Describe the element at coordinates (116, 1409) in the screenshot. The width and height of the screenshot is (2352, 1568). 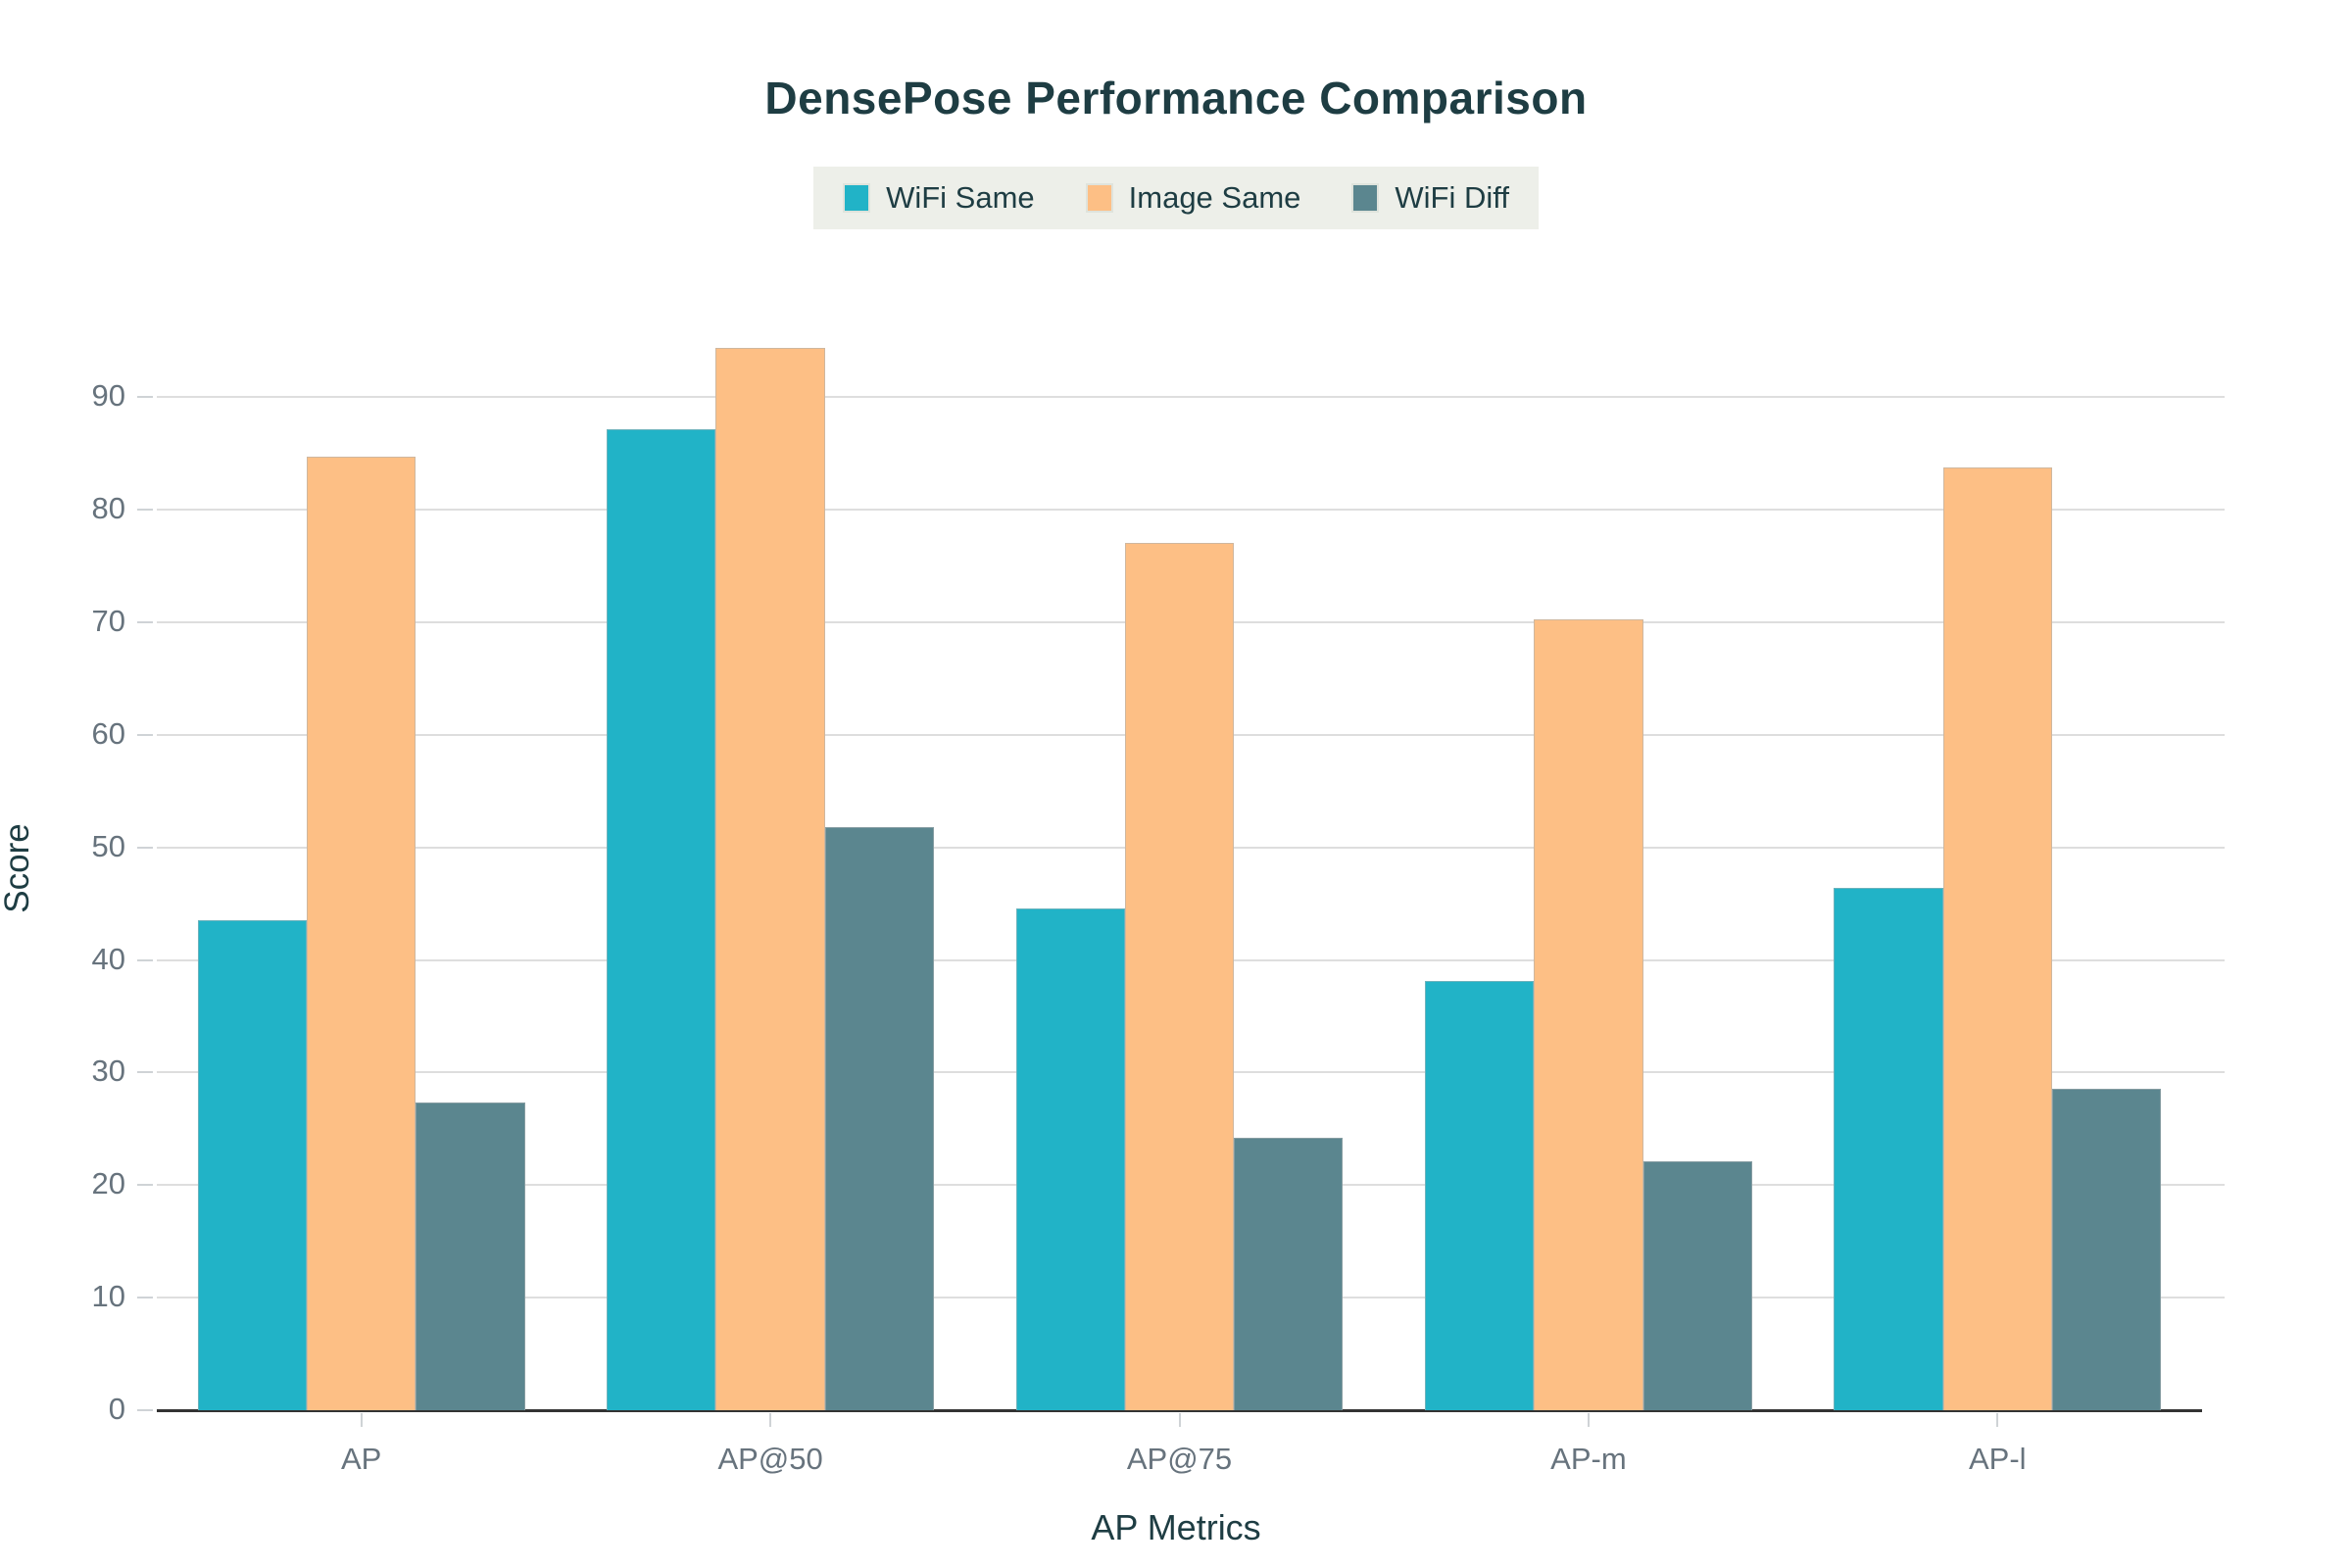
I see `y-tick-label-0: 0` at that location.